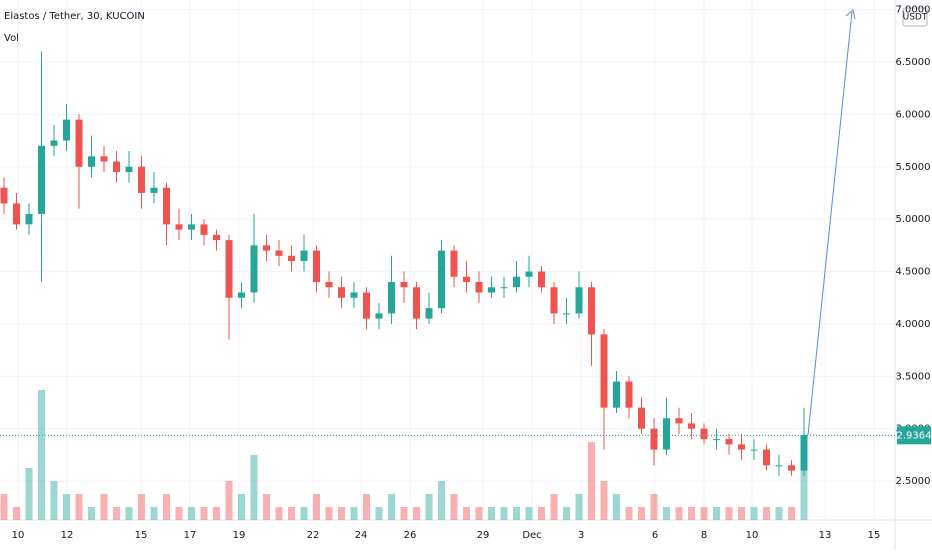  I want to click on y-tick-label: 6.5000, so click(913, 62).